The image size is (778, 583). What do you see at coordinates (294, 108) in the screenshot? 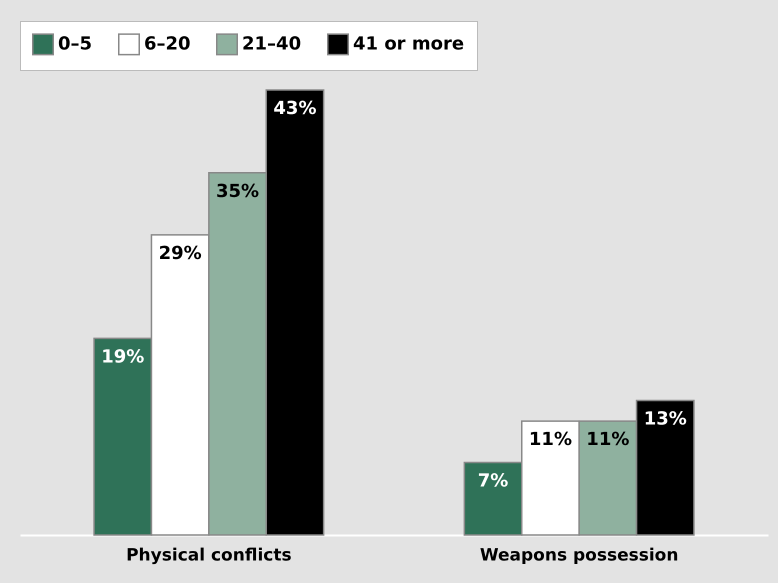
I see `data-label: 43%` at bounding box center [294, 108].